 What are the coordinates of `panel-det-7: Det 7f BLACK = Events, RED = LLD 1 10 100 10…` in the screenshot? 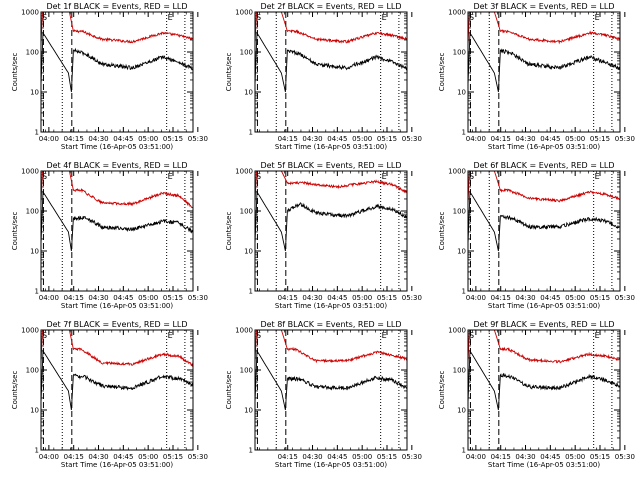 It's located at (109, 394).